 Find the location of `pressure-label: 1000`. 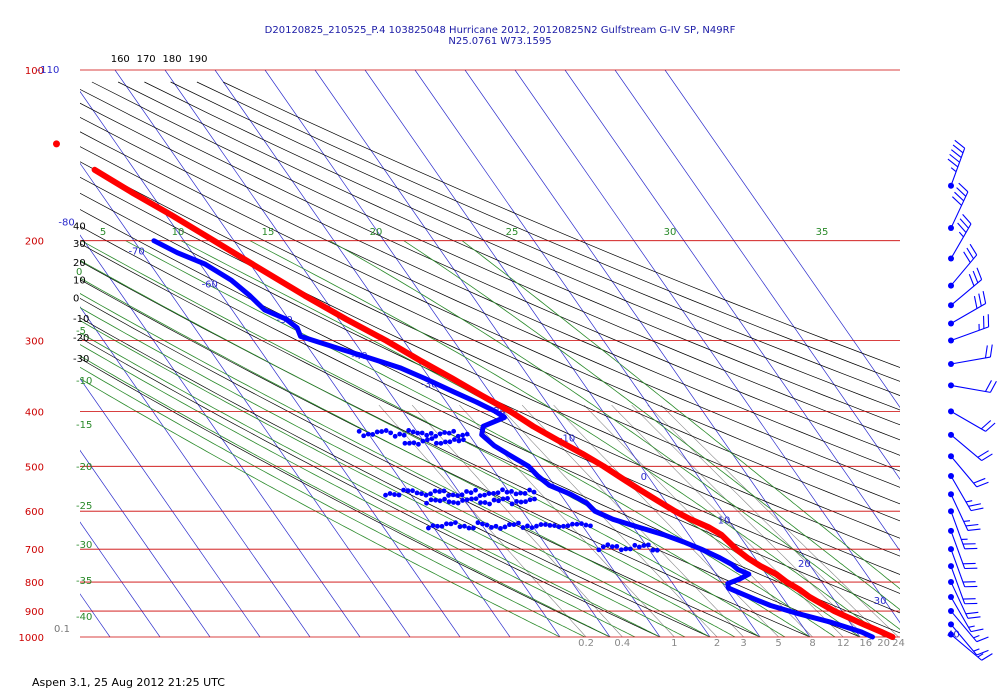

pressure-label: 1000 is located at coordinates (31, 638).